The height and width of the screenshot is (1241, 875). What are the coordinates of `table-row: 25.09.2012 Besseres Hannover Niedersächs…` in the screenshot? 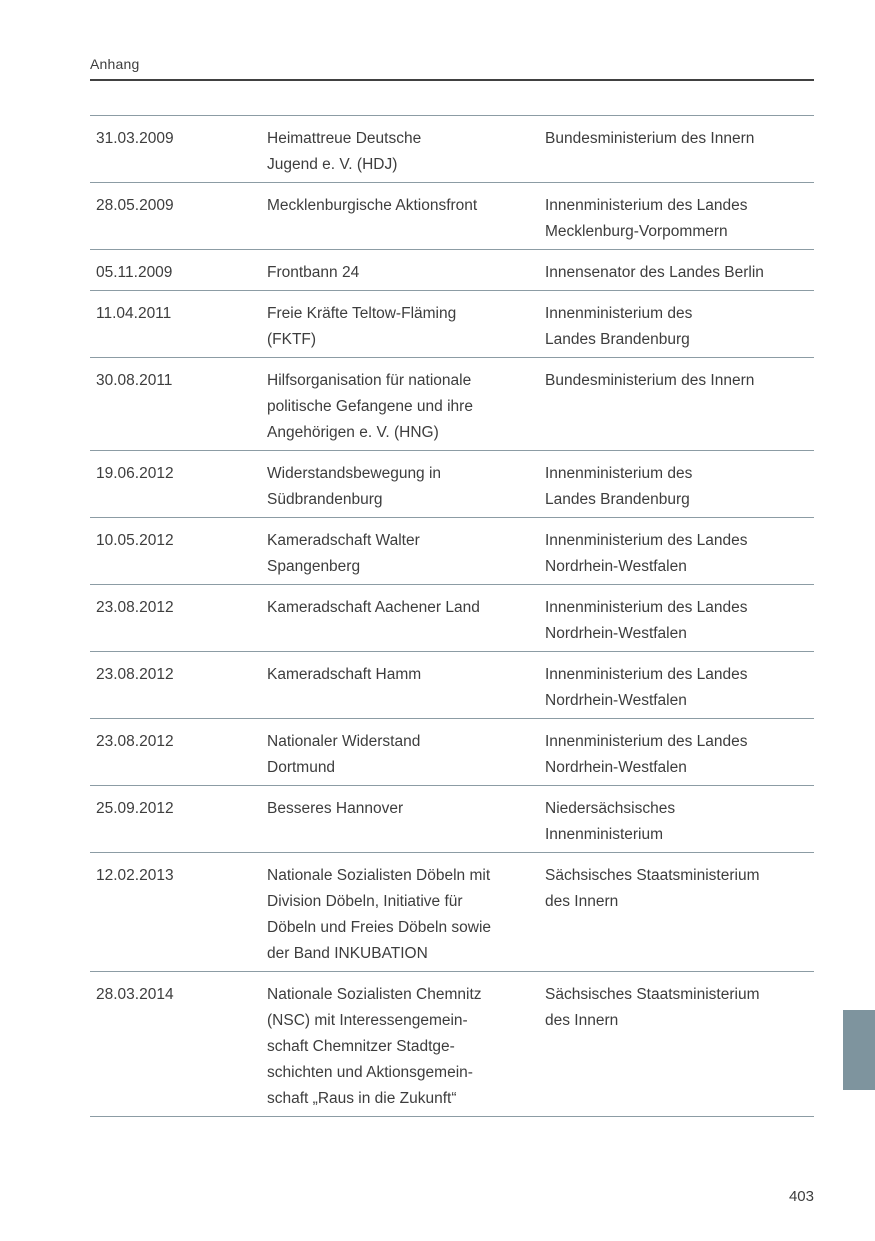 It's located at (452, 819).